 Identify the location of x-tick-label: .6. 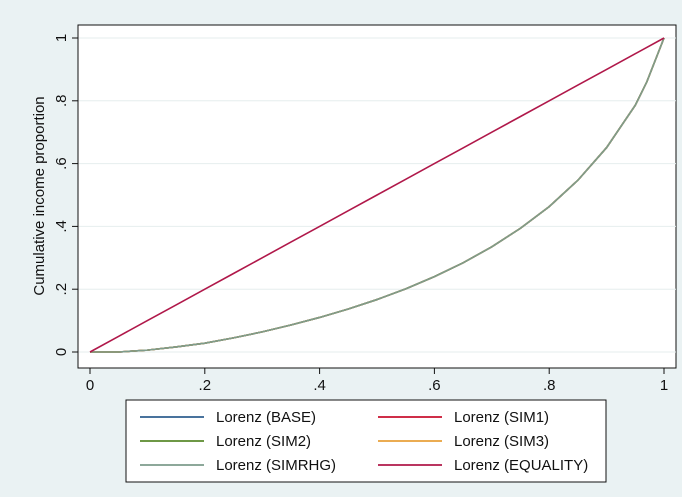
(434, 385).